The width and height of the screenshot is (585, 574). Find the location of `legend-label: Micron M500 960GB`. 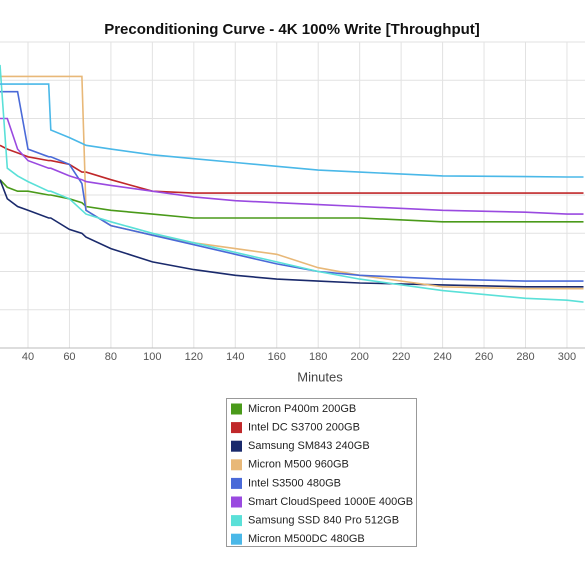

legend-label: Micron M500 960GB is located at coordinates (298, 465).